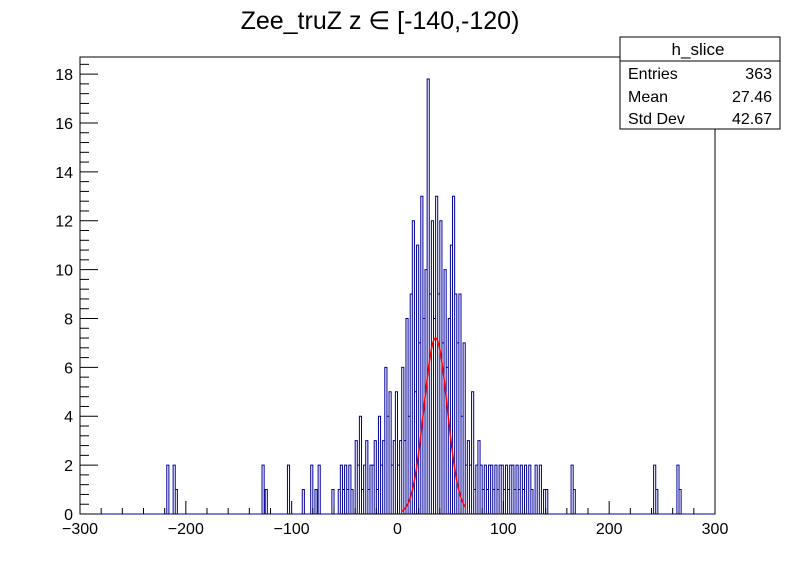  I want to click on y-tick-label: 2, so click(68, 466).